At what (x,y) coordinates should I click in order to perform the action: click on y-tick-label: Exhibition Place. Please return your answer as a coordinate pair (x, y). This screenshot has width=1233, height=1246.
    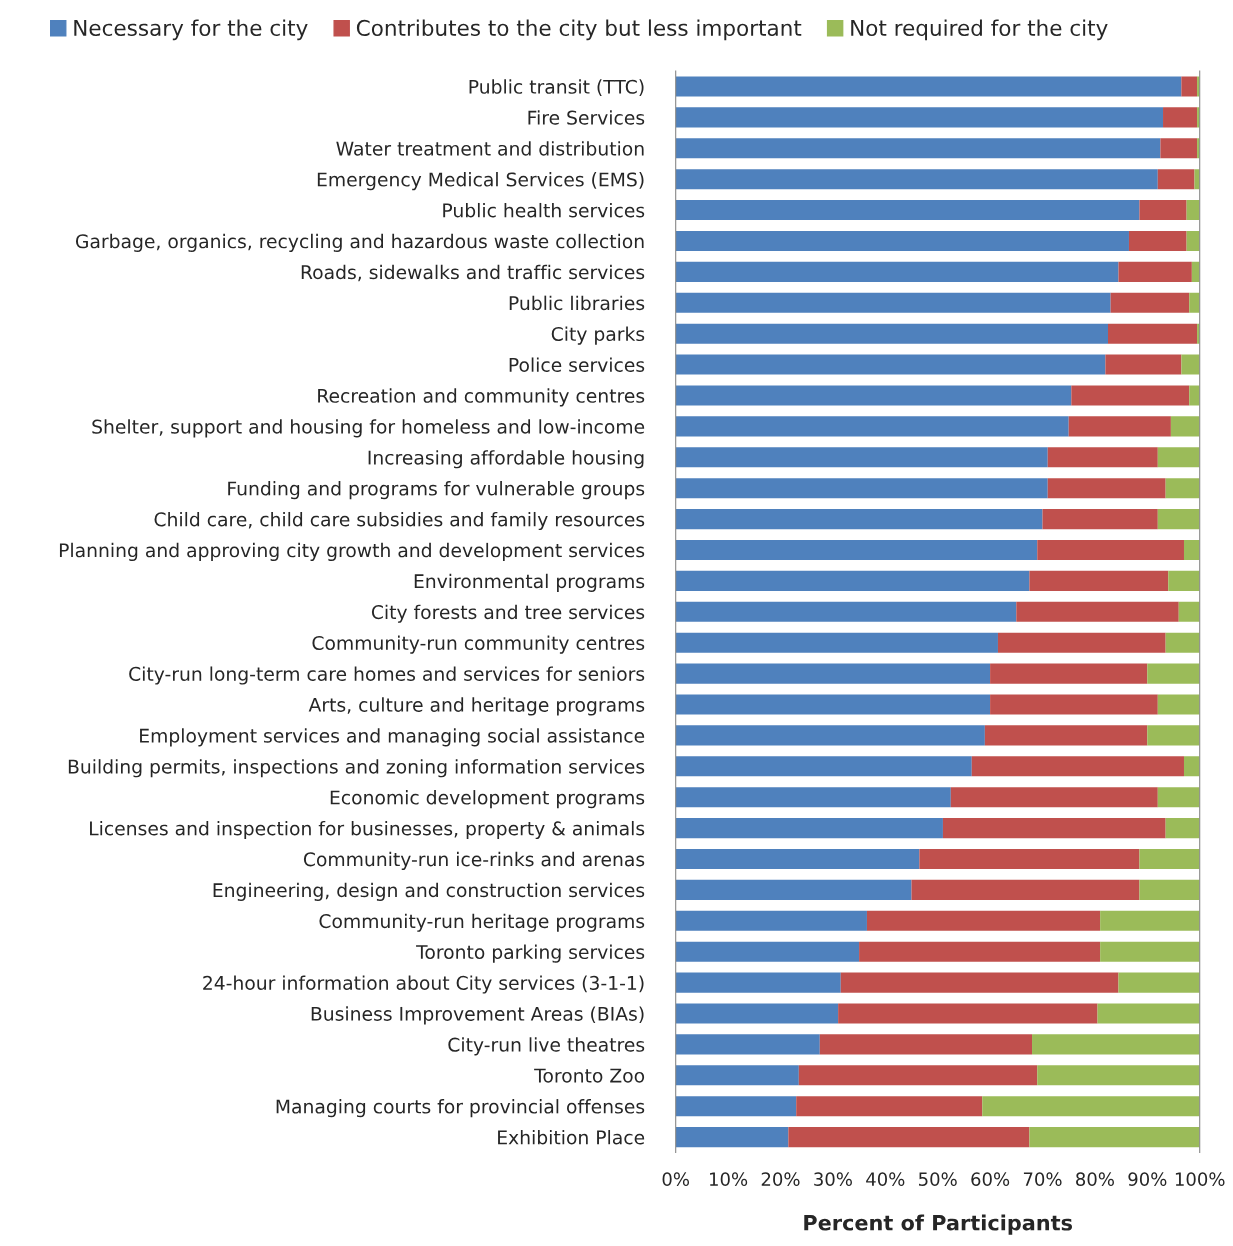
    Looking at the image, I should click on (571, 1137).